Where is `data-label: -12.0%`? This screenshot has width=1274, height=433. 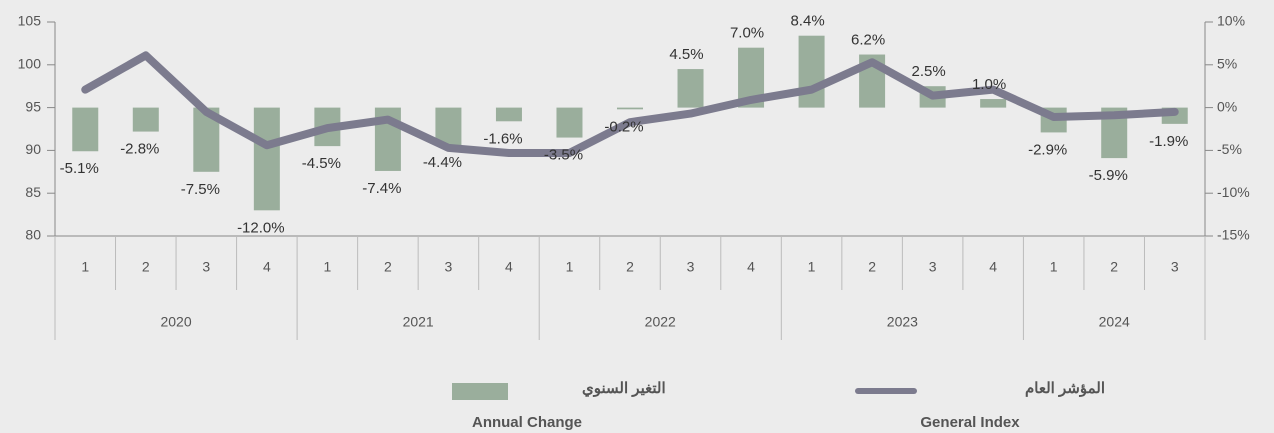
data-label: -12.0% is located at coordinates (261, 227).